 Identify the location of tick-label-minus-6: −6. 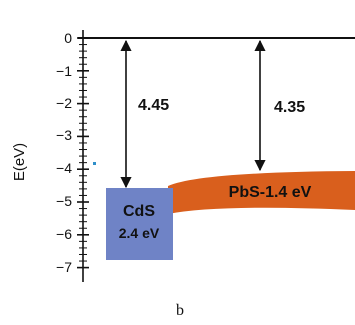
(64, 234).